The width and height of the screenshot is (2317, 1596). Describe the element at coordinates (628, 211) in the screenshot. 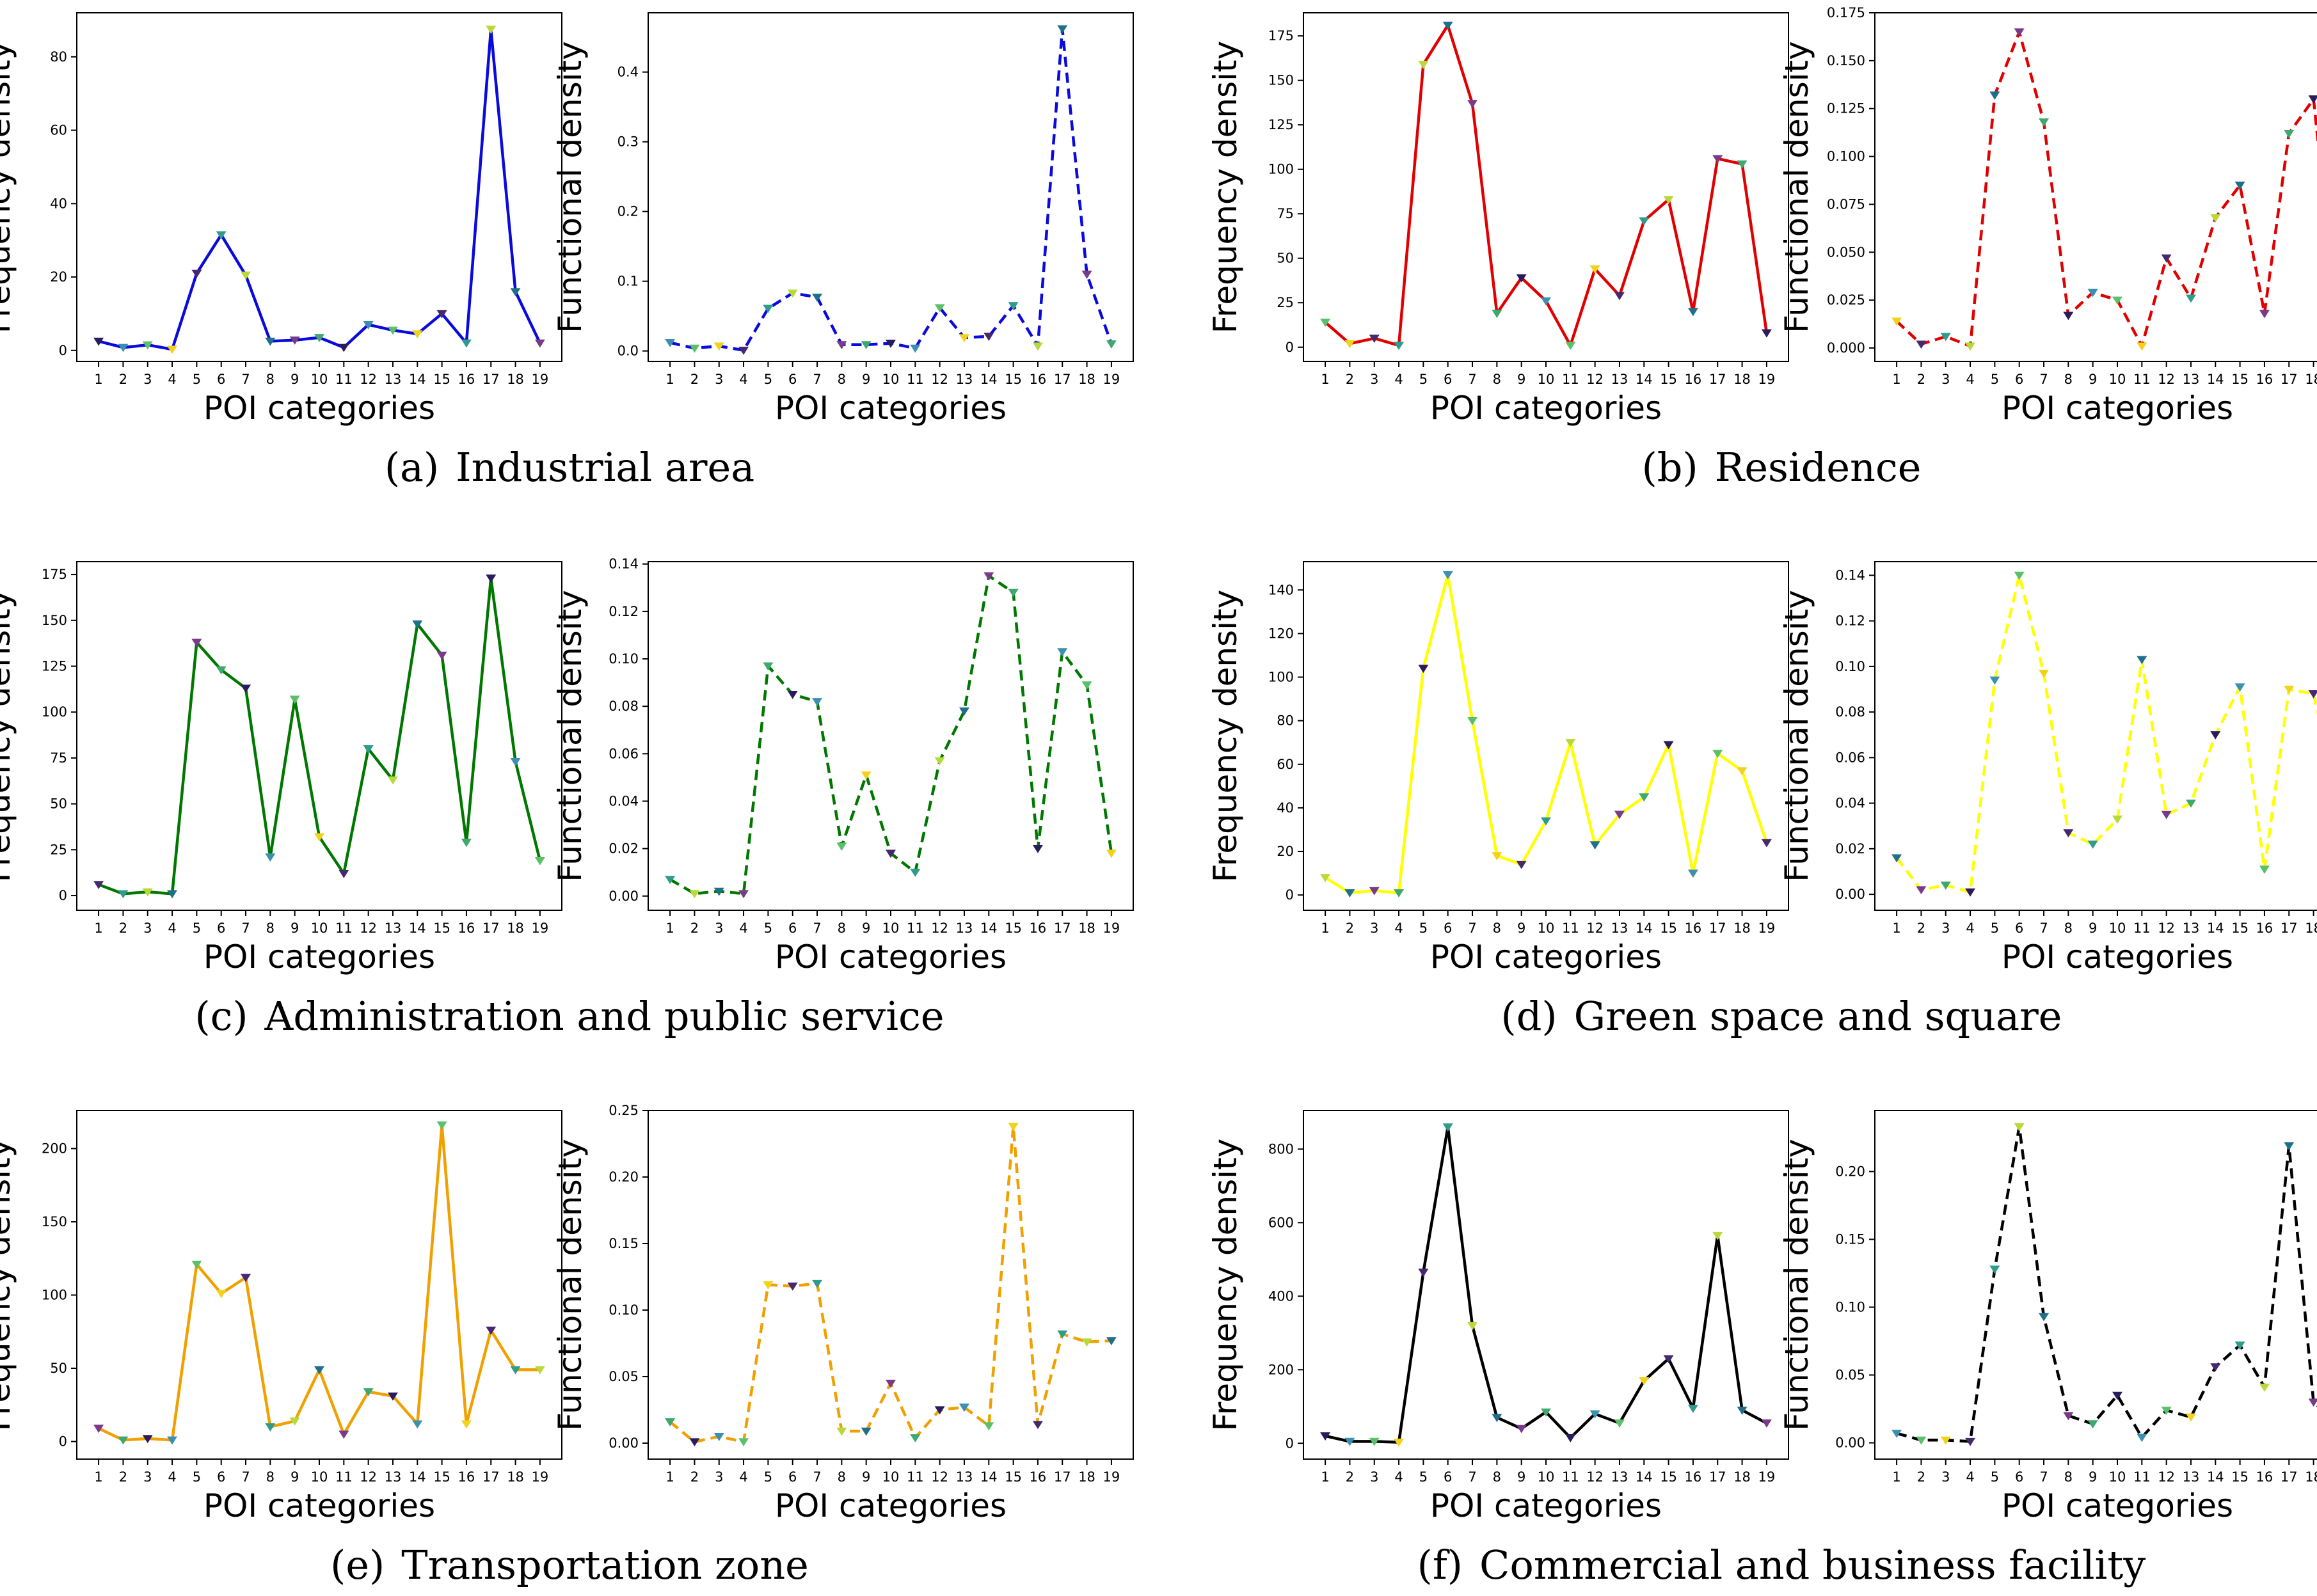

I see `y-tick-label: 0.2` at that location.